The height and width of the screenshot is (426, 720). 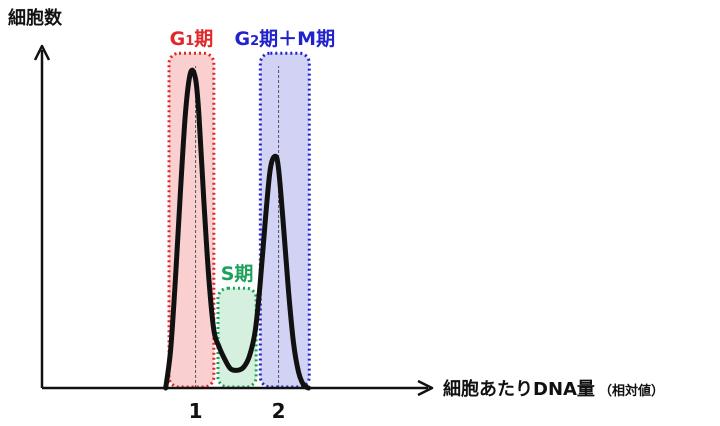 What do you see at coordinates (42, 52) in the screenshot?
I see `y-axis-arrow-icon` at bounding box center [42, 52].